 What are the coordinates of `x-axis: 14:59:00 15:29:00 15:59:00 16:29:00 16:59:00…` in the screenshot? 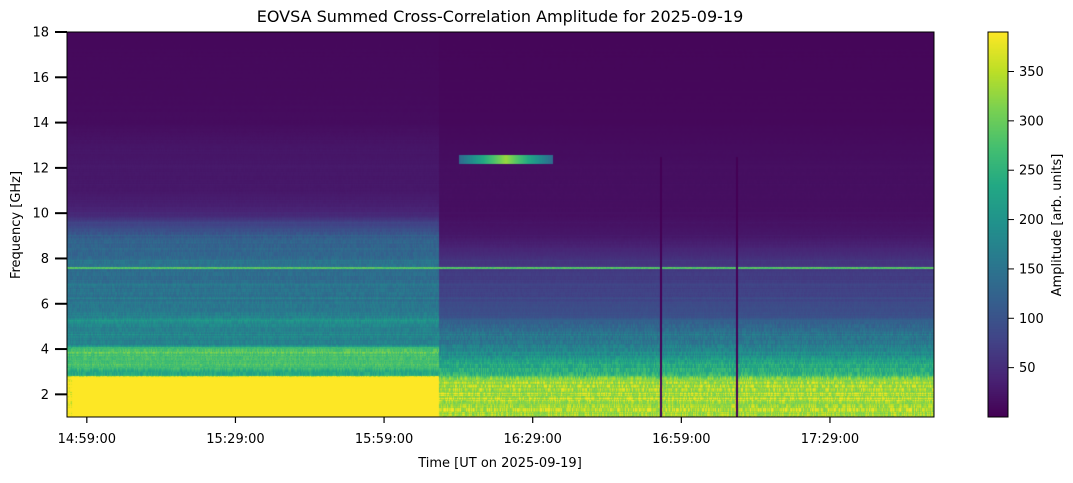 It's located at (458, 432).